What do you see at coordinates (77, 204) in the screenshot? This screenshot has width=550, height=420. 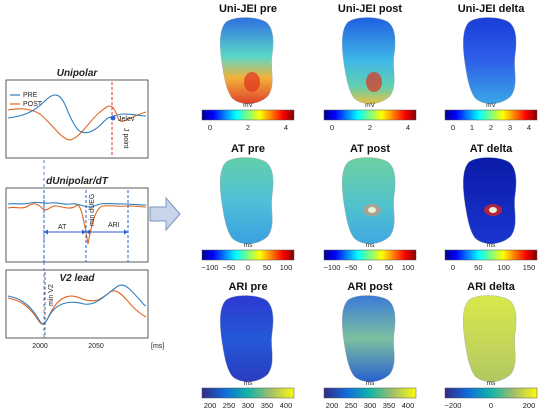 I see `dunipolar-pre-trace` at bounding box center [77, 204].